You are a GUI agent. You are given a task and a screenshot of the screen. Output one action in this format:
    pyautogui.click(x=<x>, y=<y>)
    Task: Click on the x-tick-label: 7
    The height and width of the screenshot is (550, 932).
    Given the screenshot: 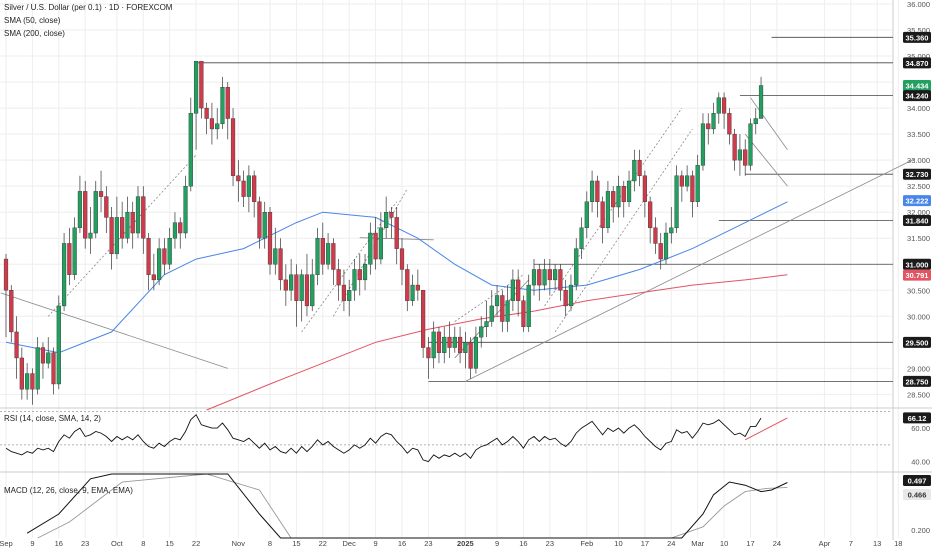 What is the action you would take?
    pyautogui.click(x=851, y=543)
    